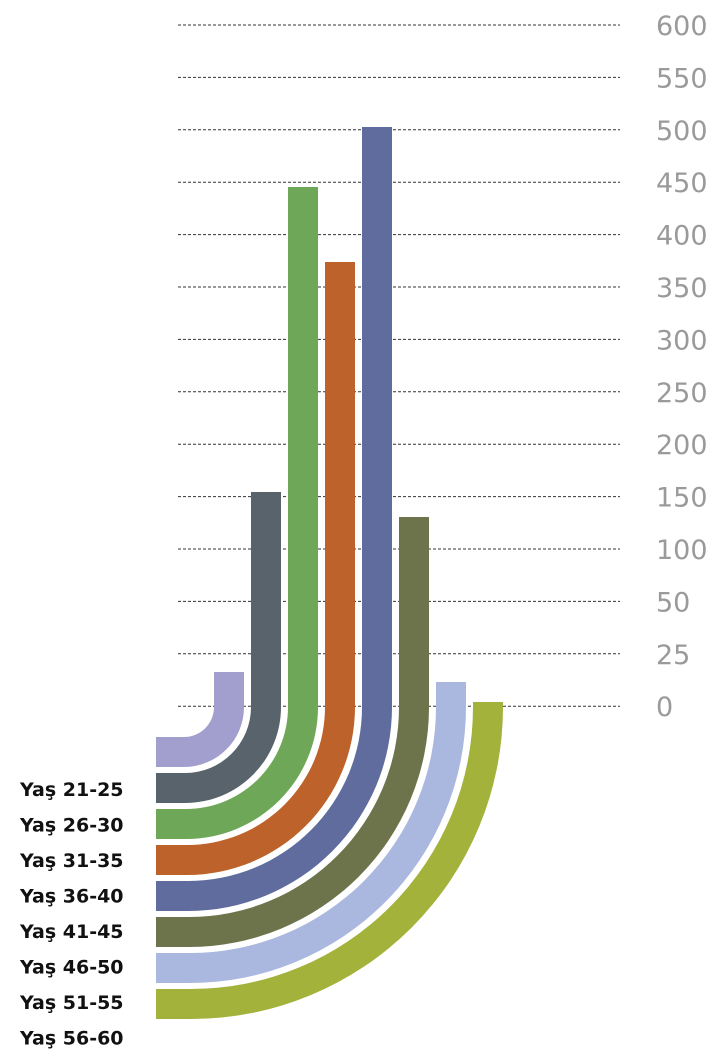 The image size is (713, 1054). Describe the element at coordinates (71, 968) in the screenshot. I see `category-label: Yaş 46-50` at that location.